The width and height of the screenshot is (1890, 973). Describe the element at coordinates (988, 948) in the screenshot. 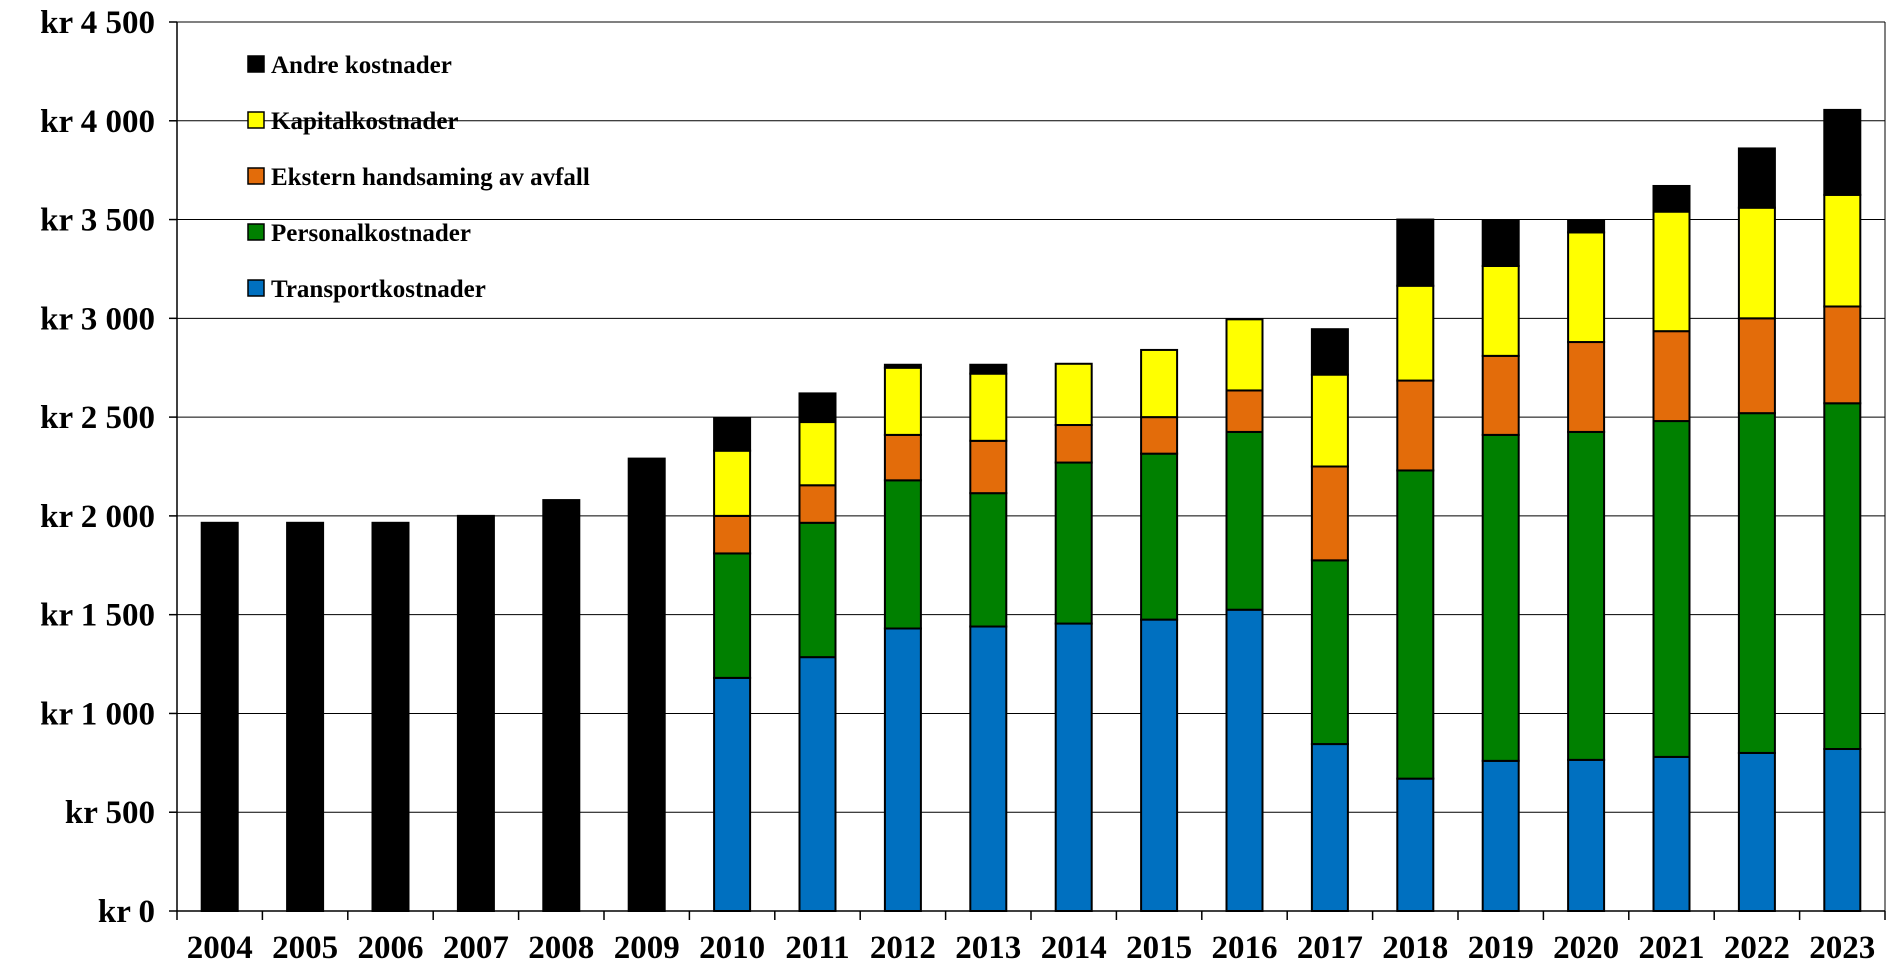

I see `x-tick-label: 2013` at that location.